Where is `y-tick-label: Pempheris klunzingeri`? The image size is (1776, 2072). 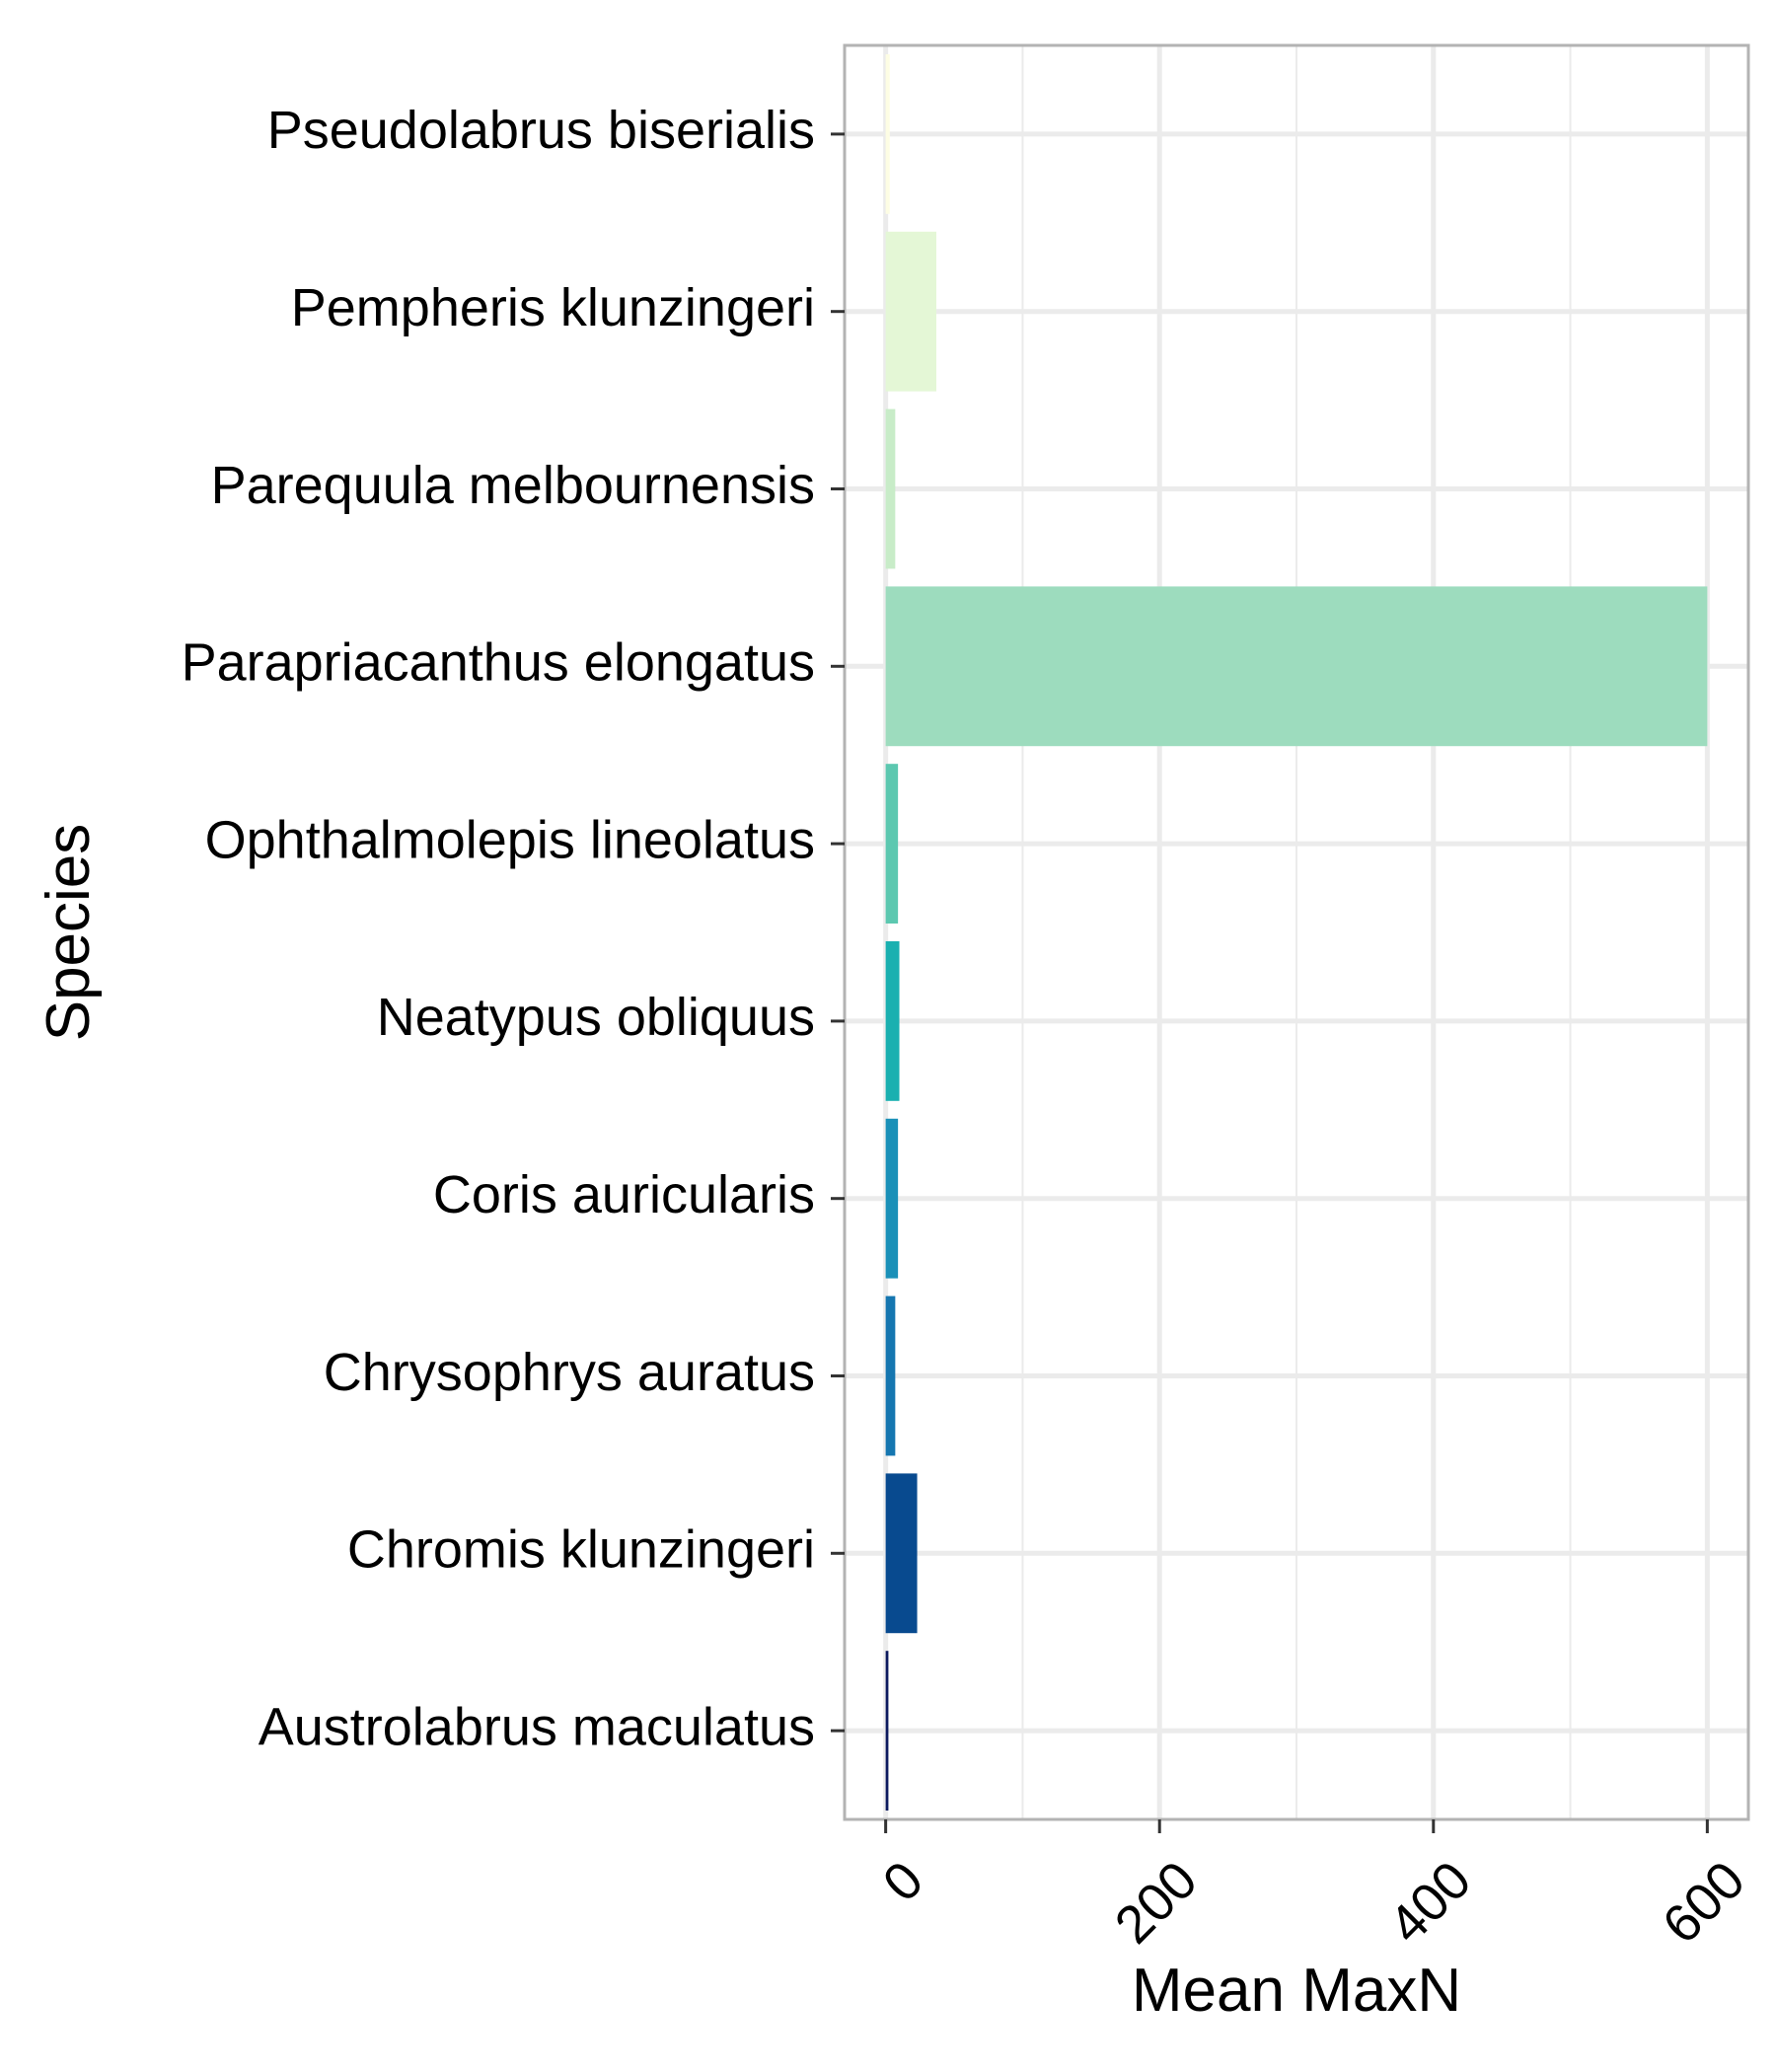 y-tick-label: Pempheris klunzingeri is located at coordinates (553, 307).